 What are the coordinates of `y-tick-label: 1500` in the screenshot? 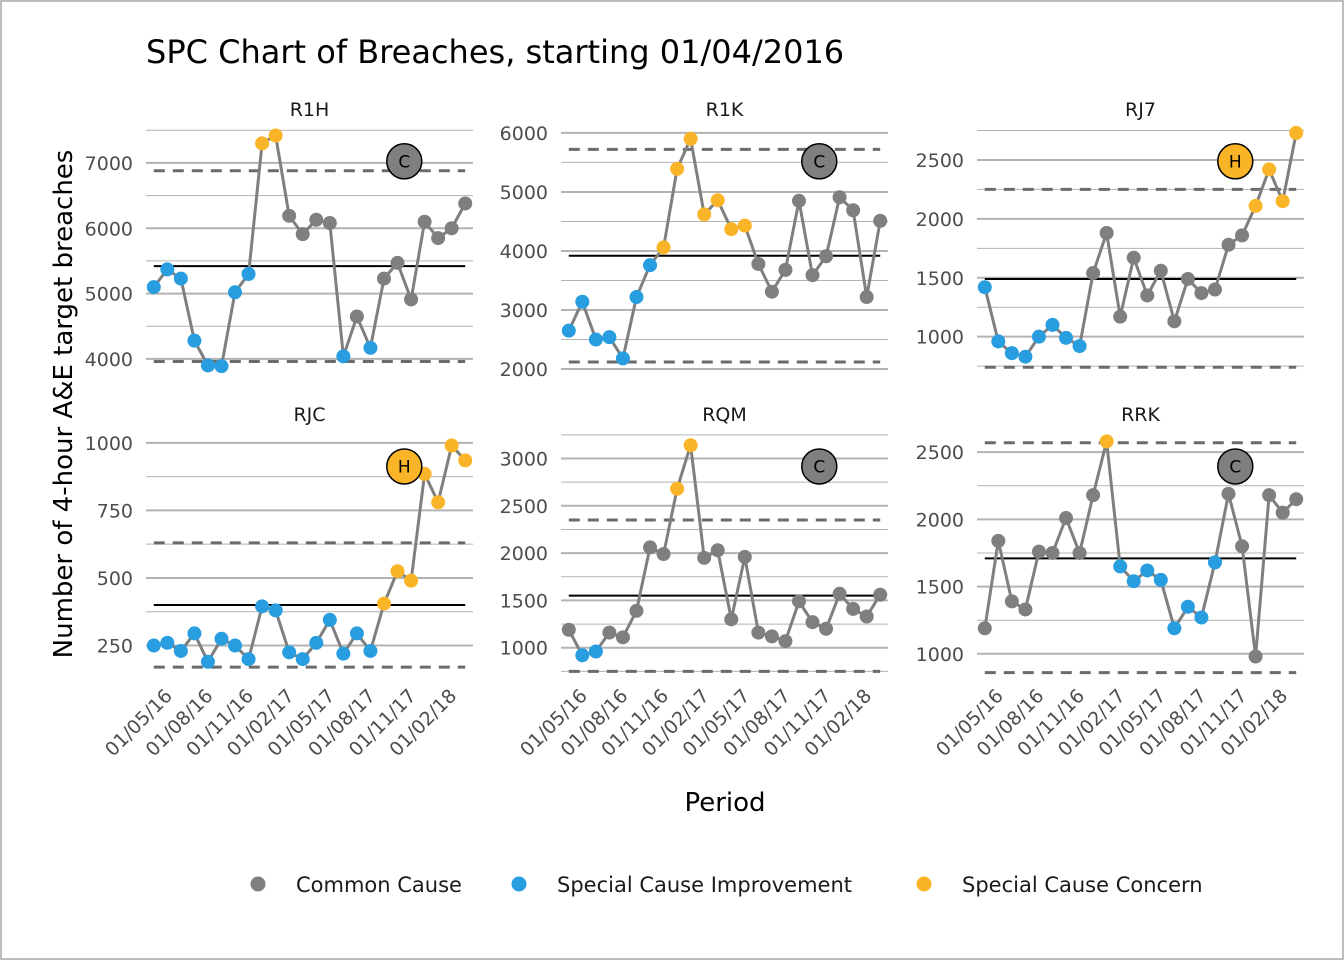 It's located at (940, 279).